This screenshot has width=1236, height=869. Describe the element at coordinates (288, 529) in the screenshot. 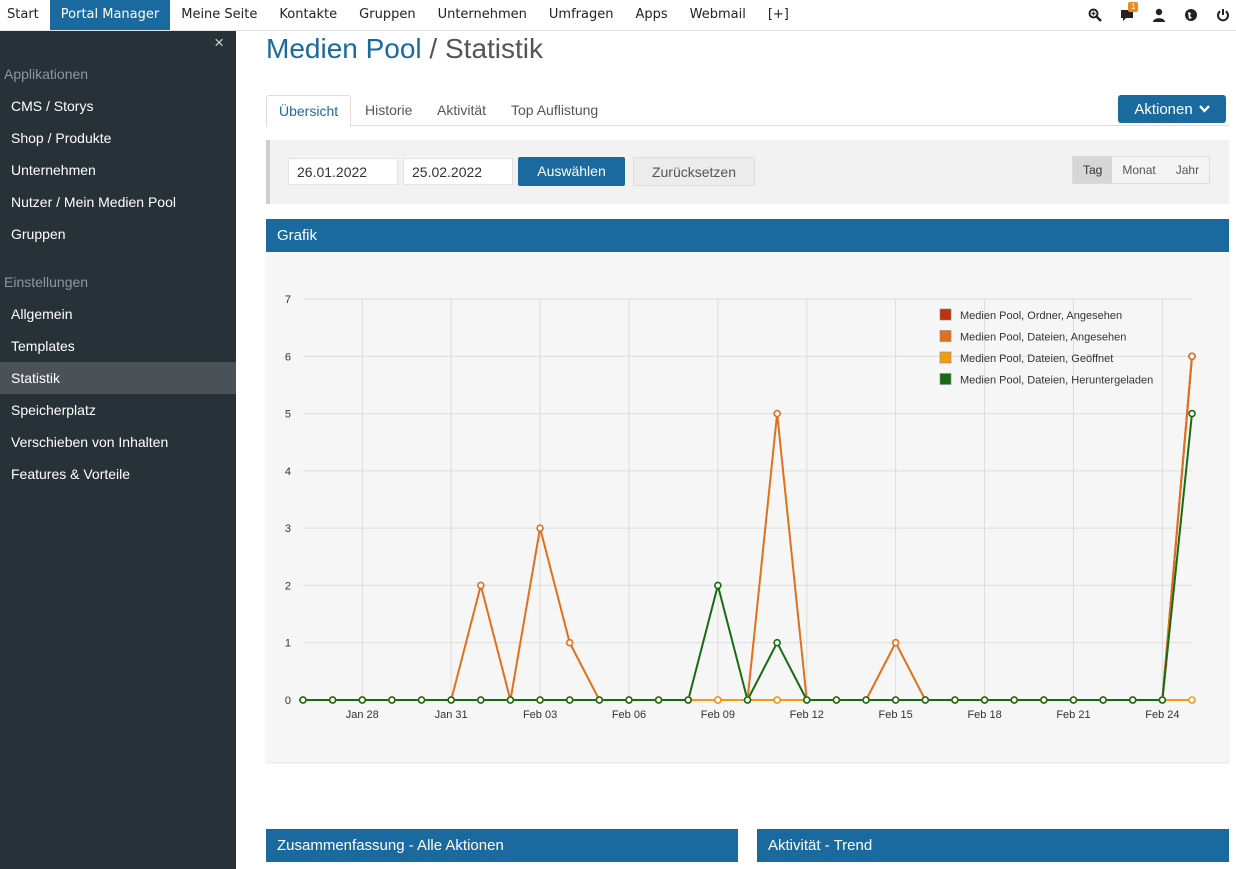

I see `y-tick-label: 3` at that location.